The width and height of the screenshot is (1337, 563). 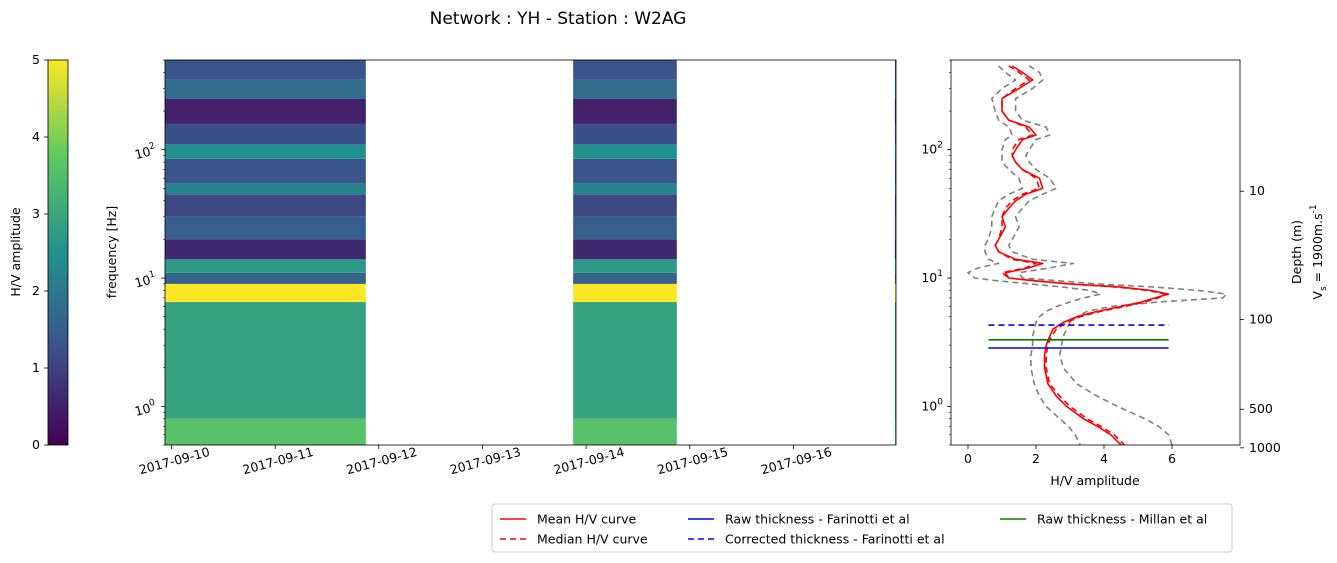 What do you see at coordinates (1070, 455) in the screenshot?
I see `hv-profile-x-ticks: 0 2 4 6` at bounding box center [1070, 455].